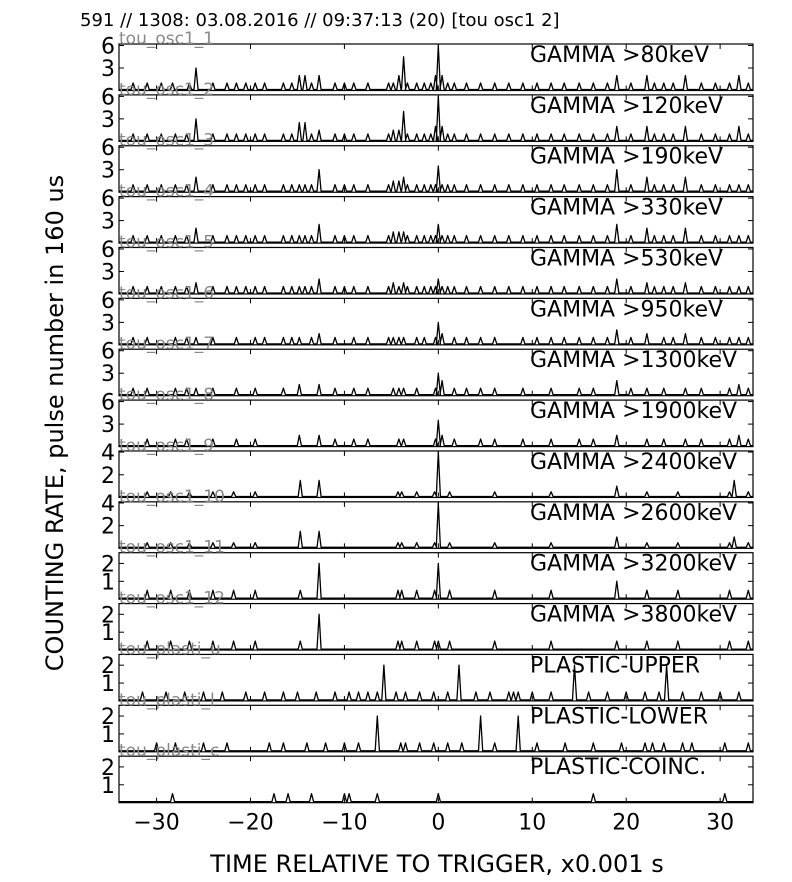 This screenshot has width=792, height=882. Describe the element at coordinates (167, 700) in the screenshot. I see `panel-id-label: tou_plasti_l` at that location.